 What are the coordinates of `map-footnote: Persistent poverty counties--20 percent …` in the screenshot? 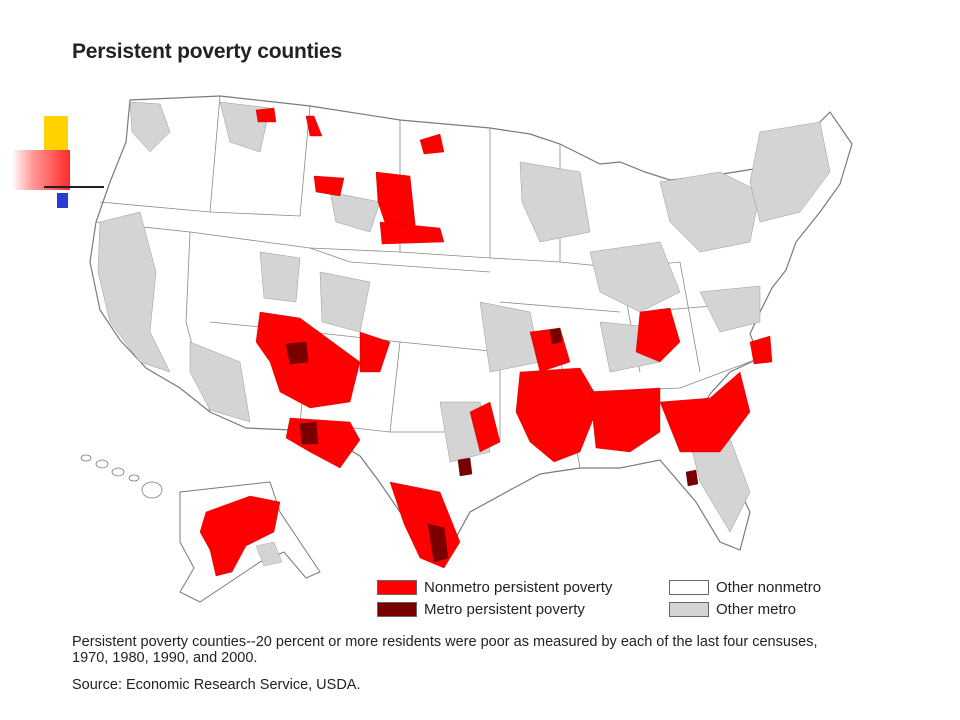 It's located at (445, 650).